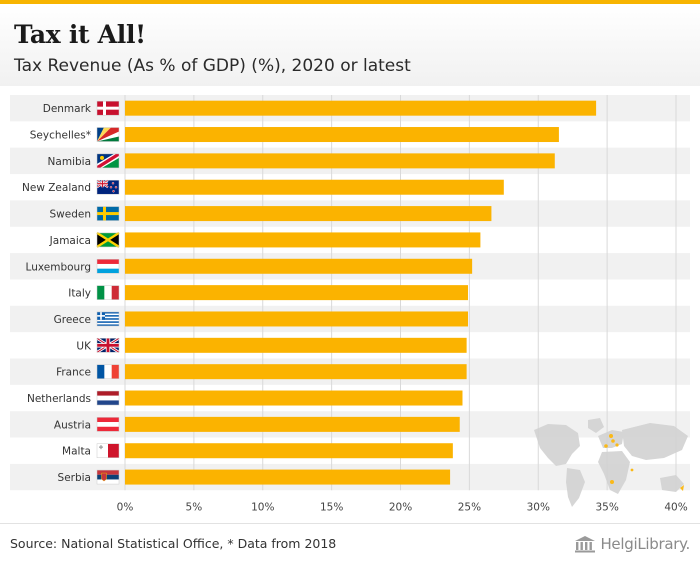 The height and width of the screenshot is (568, 700). What do you see at coordinates (350, 523) in the screenshot?
I see `footer-divider` at bounding box center [350, 523].